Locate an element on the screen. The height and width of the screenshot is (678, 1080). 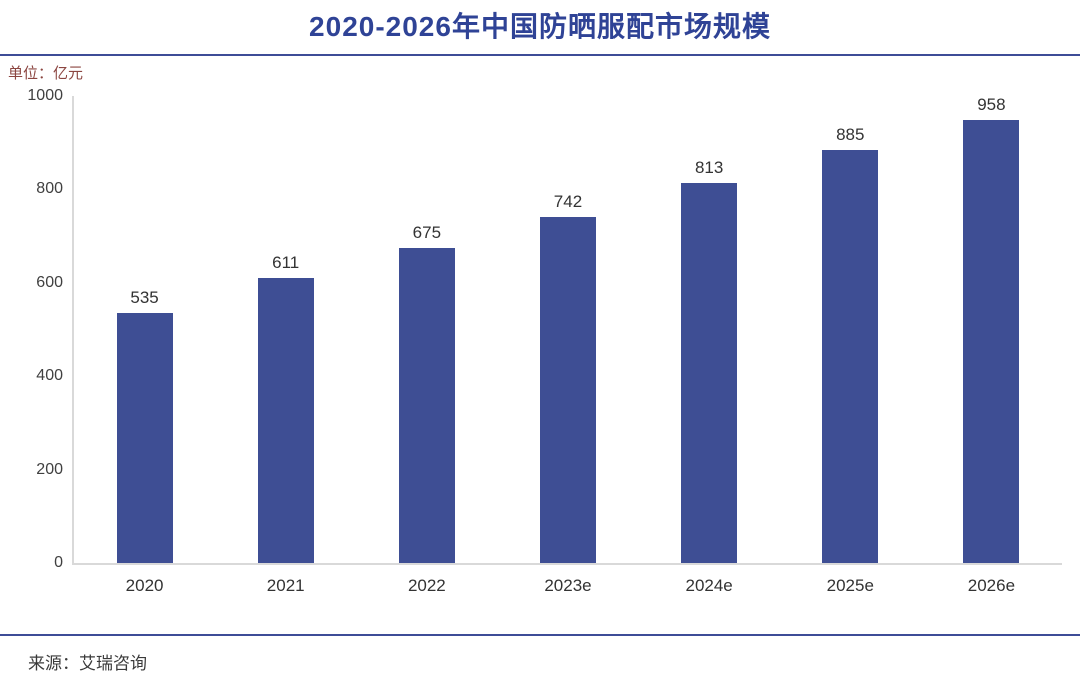
y-tick-label: 200 is located at coordinates (49, 469).